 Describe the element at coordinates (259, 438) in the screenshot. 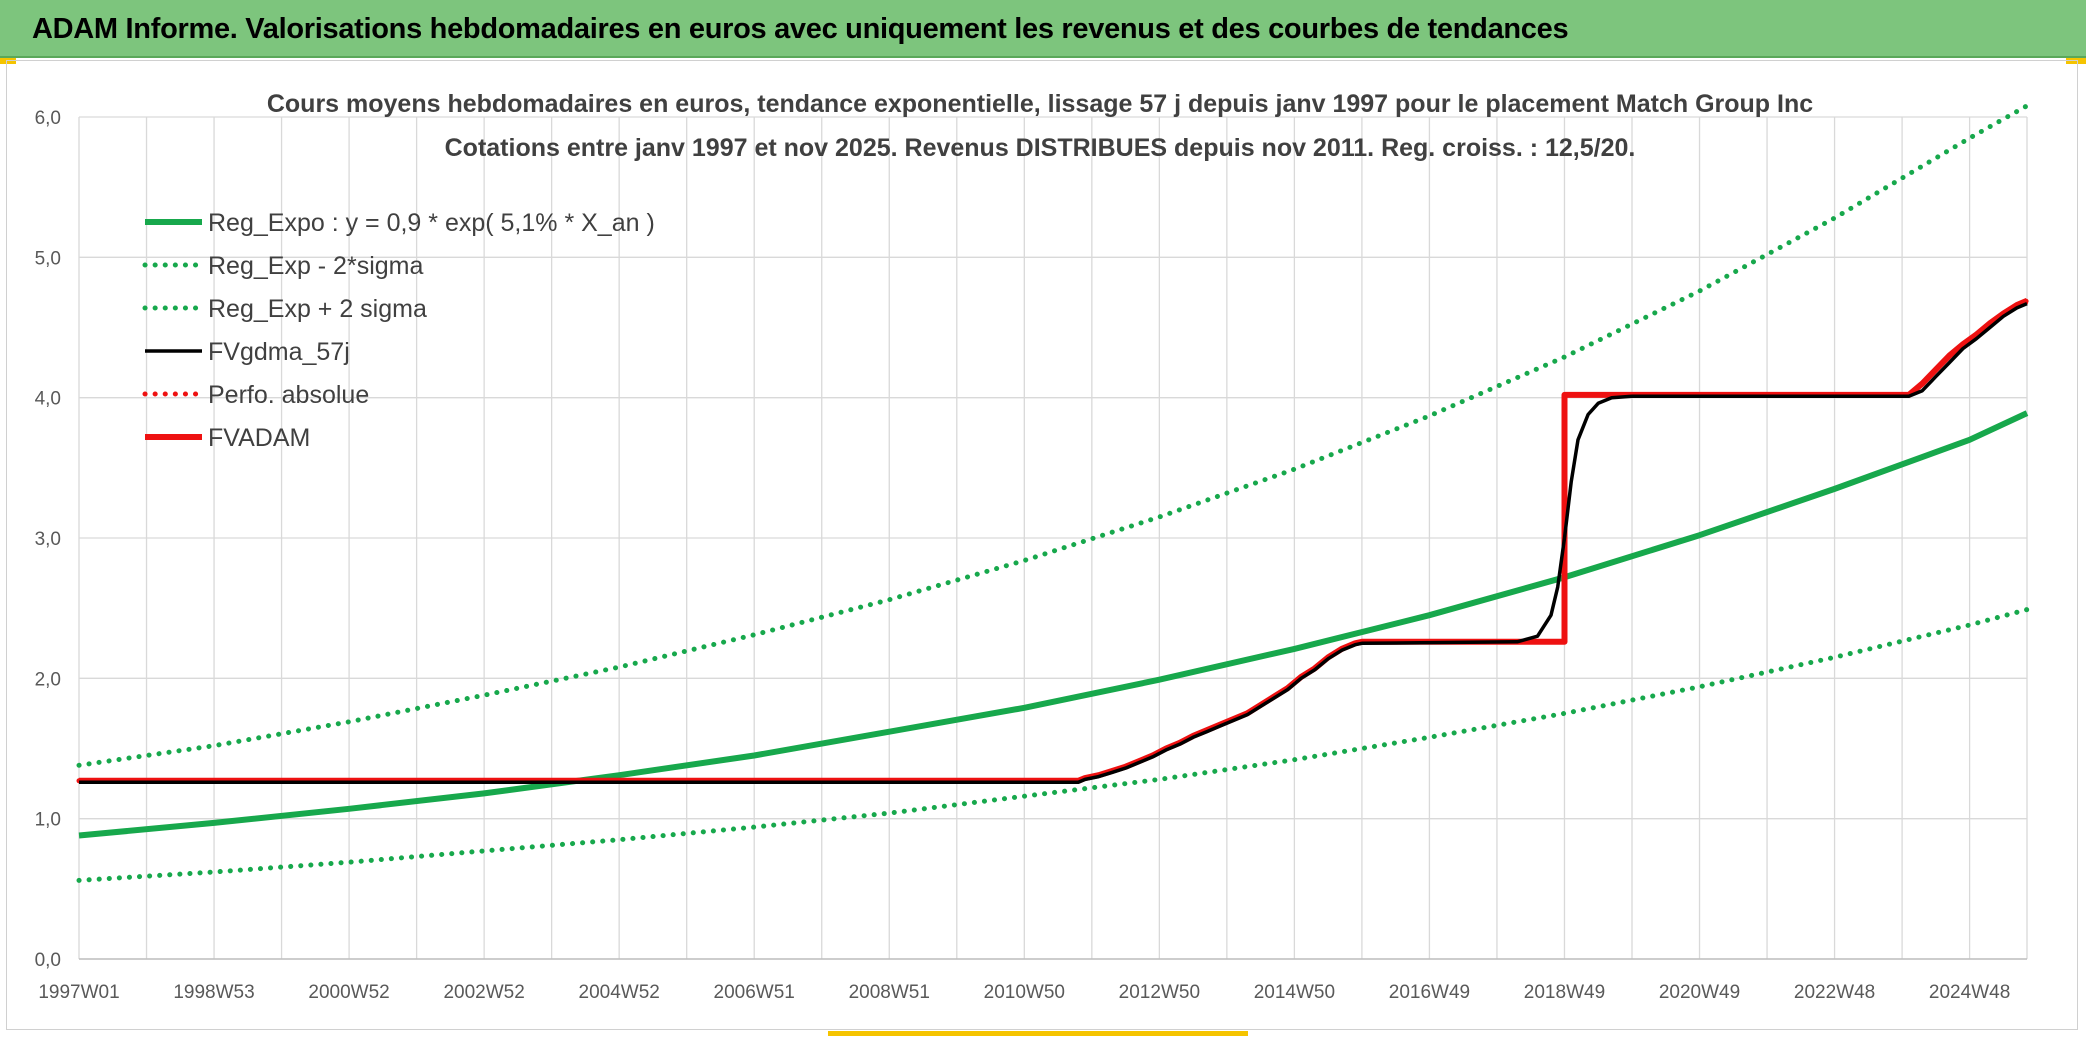

I see `legend-label-5: FVADAM` at that location.